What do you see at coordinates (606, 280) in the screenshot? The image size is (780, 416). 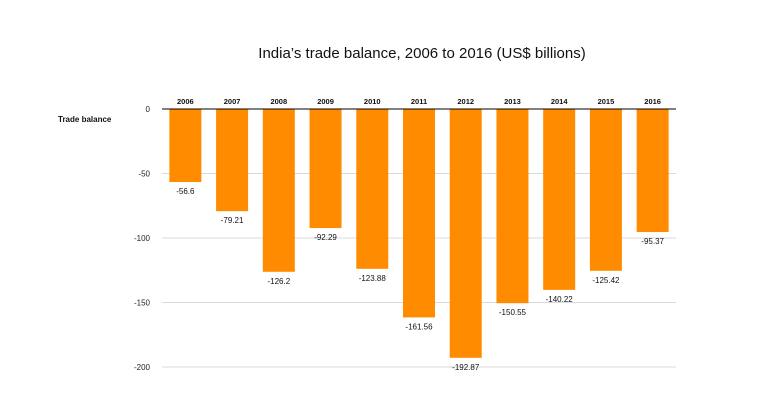 I see `data-label: -125.42` at bounding box center [606, 280].